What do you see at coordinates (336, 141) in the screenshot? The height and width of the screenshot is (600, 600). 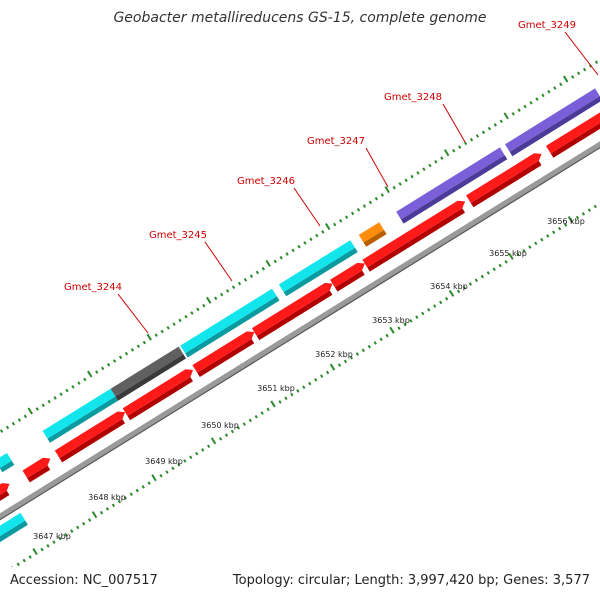 I see `gene-label-gmet-3247: Gmet_3247` at bounding box center [336, 141].